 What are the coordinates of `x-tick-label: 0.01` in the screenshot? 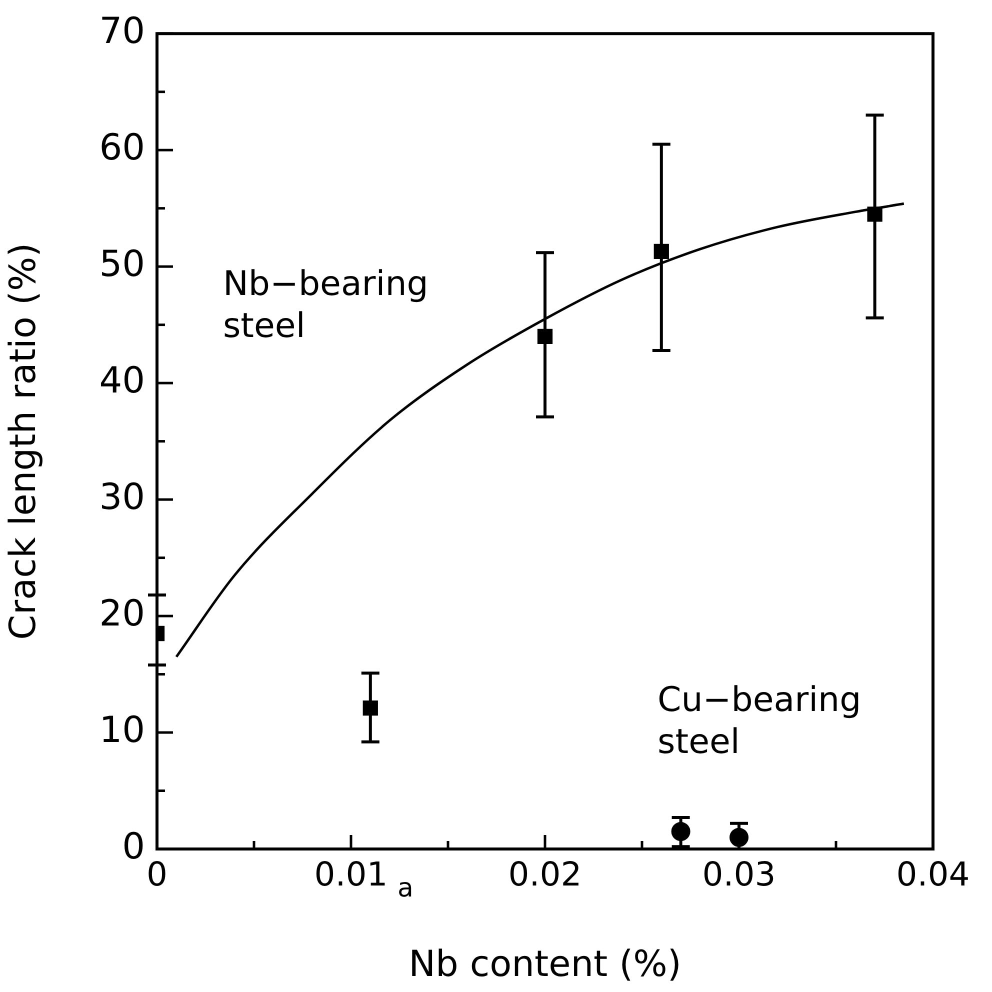 It's located at (351, 874).